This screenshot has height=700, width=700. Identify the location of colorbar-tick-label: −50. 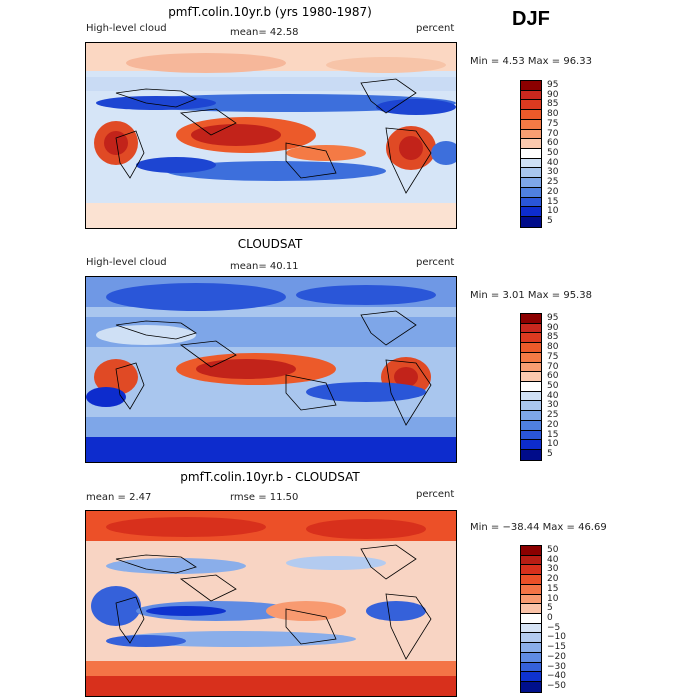
(556, 686).